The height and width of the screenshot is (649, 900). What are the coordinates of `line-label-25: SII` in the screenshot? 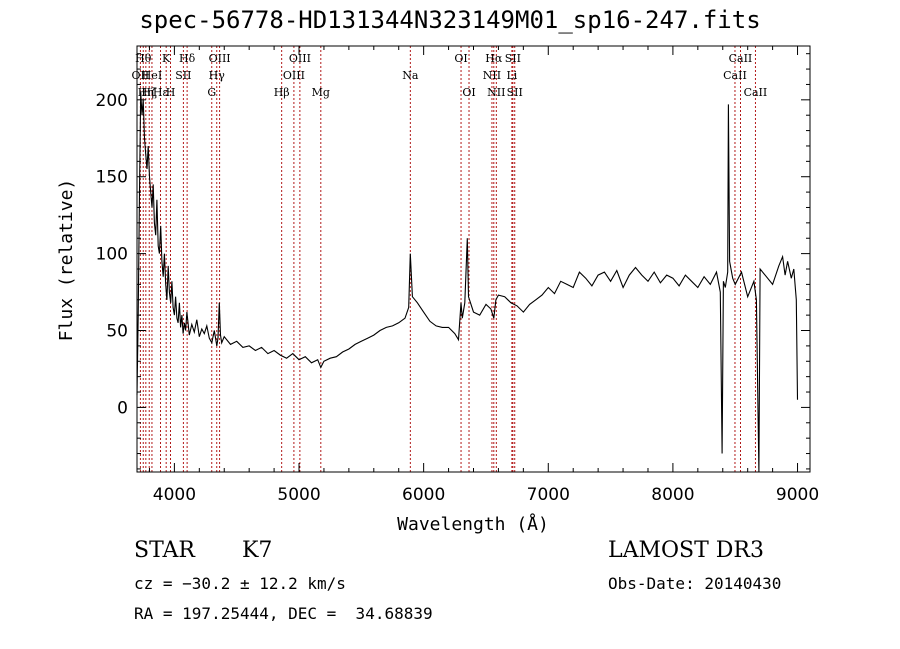 It's located at (515, 92).